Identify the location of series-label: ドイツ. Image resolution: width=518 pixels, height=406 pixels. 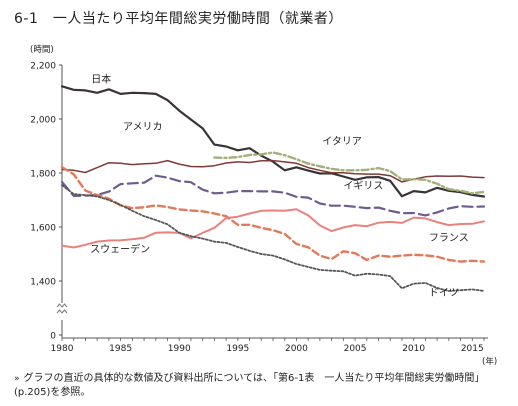
(444, 293).